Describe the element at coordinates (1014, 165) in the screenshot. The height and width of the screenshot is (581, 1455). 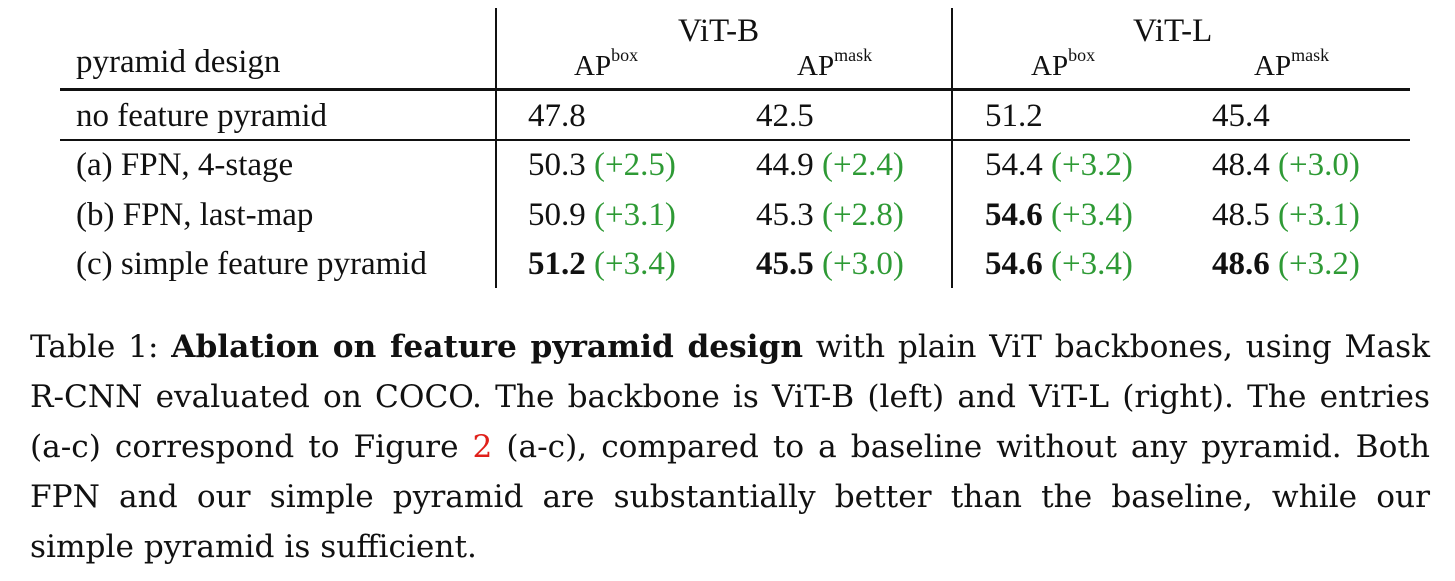
I see `cell-value: 54.4` at that location.